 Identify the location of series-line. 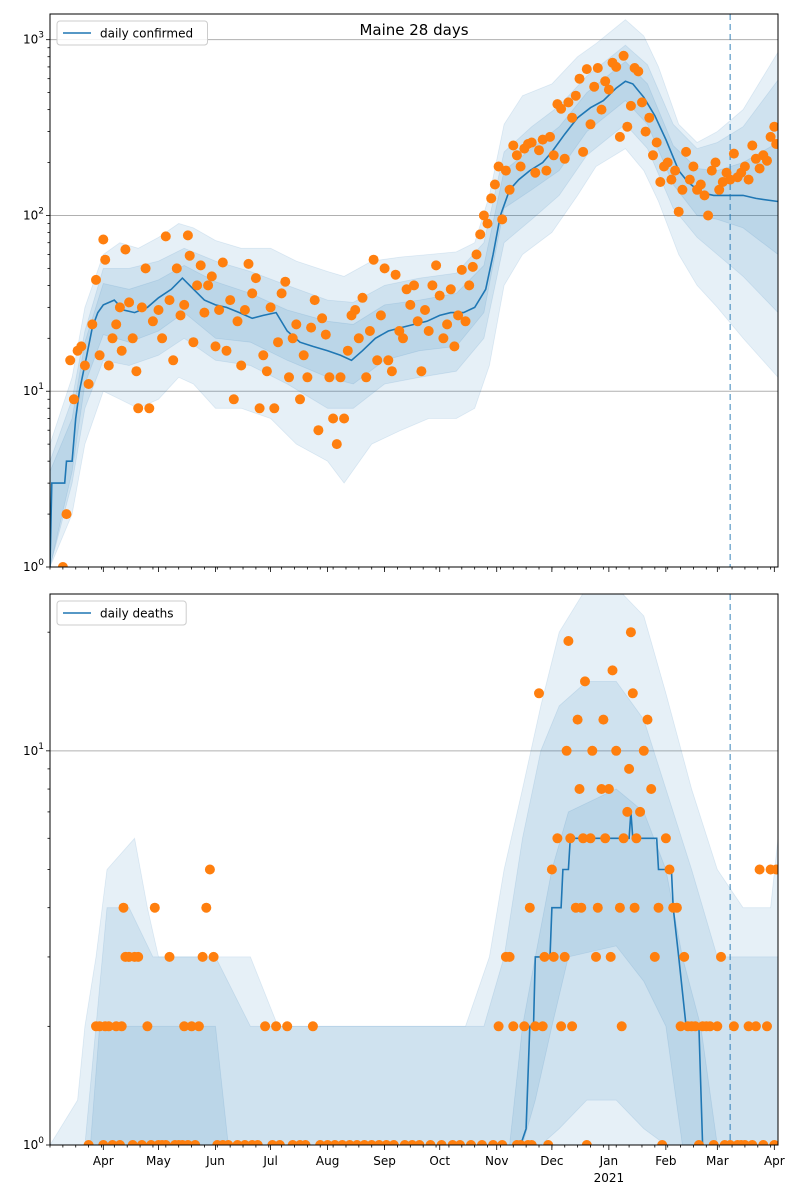
(611, 978).